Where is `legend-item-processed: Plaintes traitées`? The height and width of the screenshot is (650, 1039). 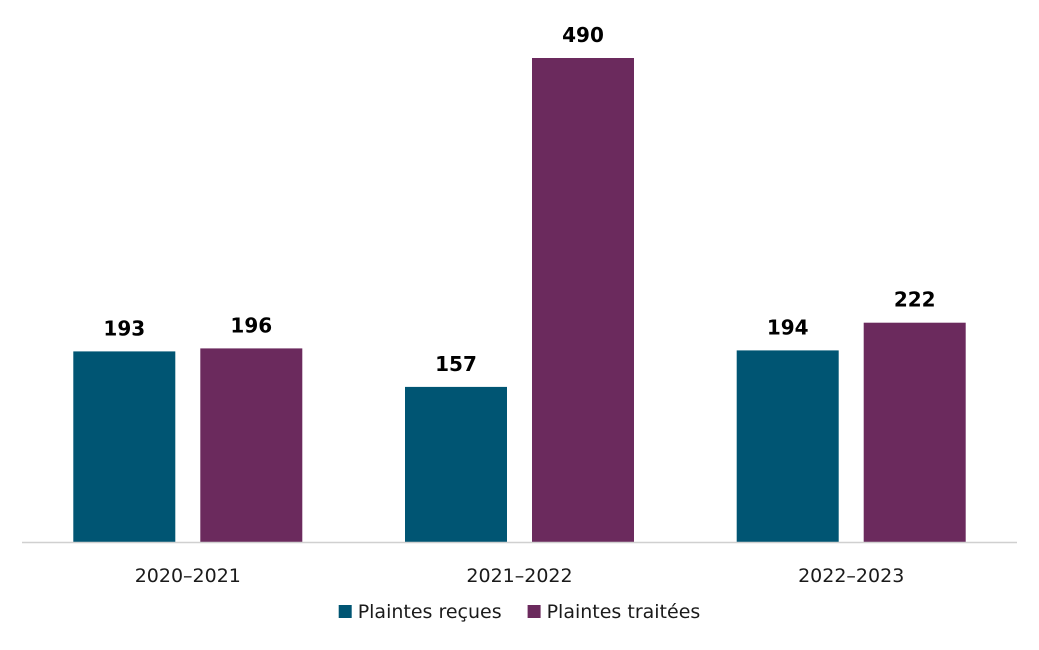 legend-item-processed: Plaintes traitées is located at coordinates (614, 612).